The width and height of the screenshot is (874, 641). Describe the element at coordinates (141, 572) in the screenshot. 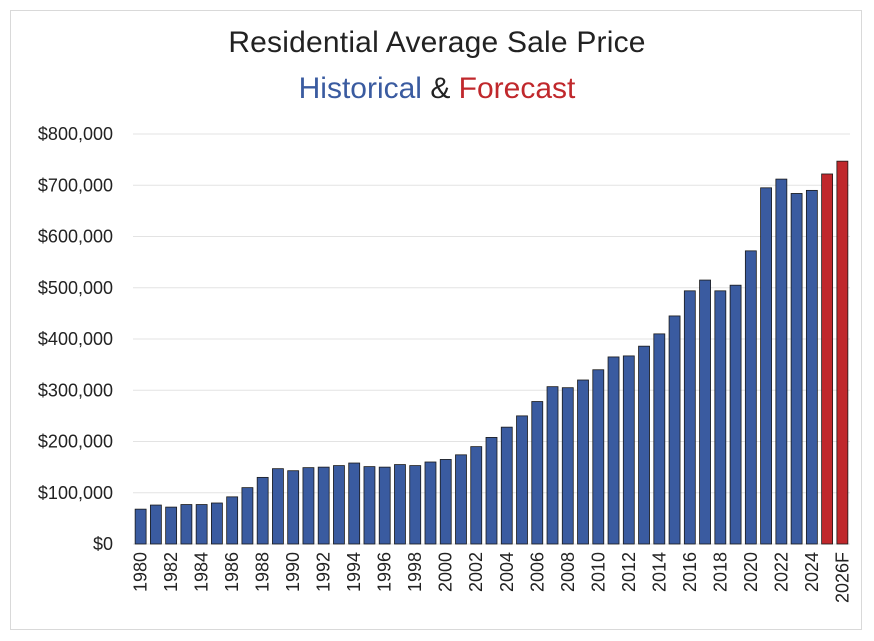

I see `x-tick-label: 1980` at that location.